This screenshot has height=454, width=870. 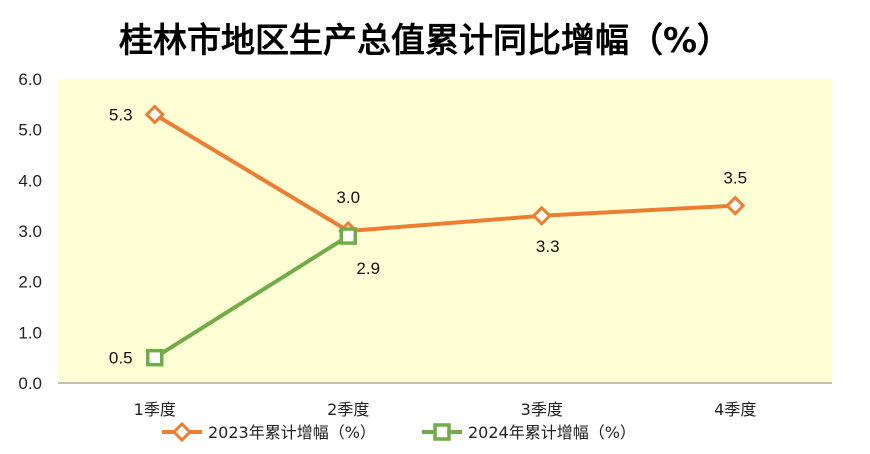 What do you see at coordinates (30, 231) in the screenshot?
I see `y-tick-label: 3.0` at bounding box center [30, 231].